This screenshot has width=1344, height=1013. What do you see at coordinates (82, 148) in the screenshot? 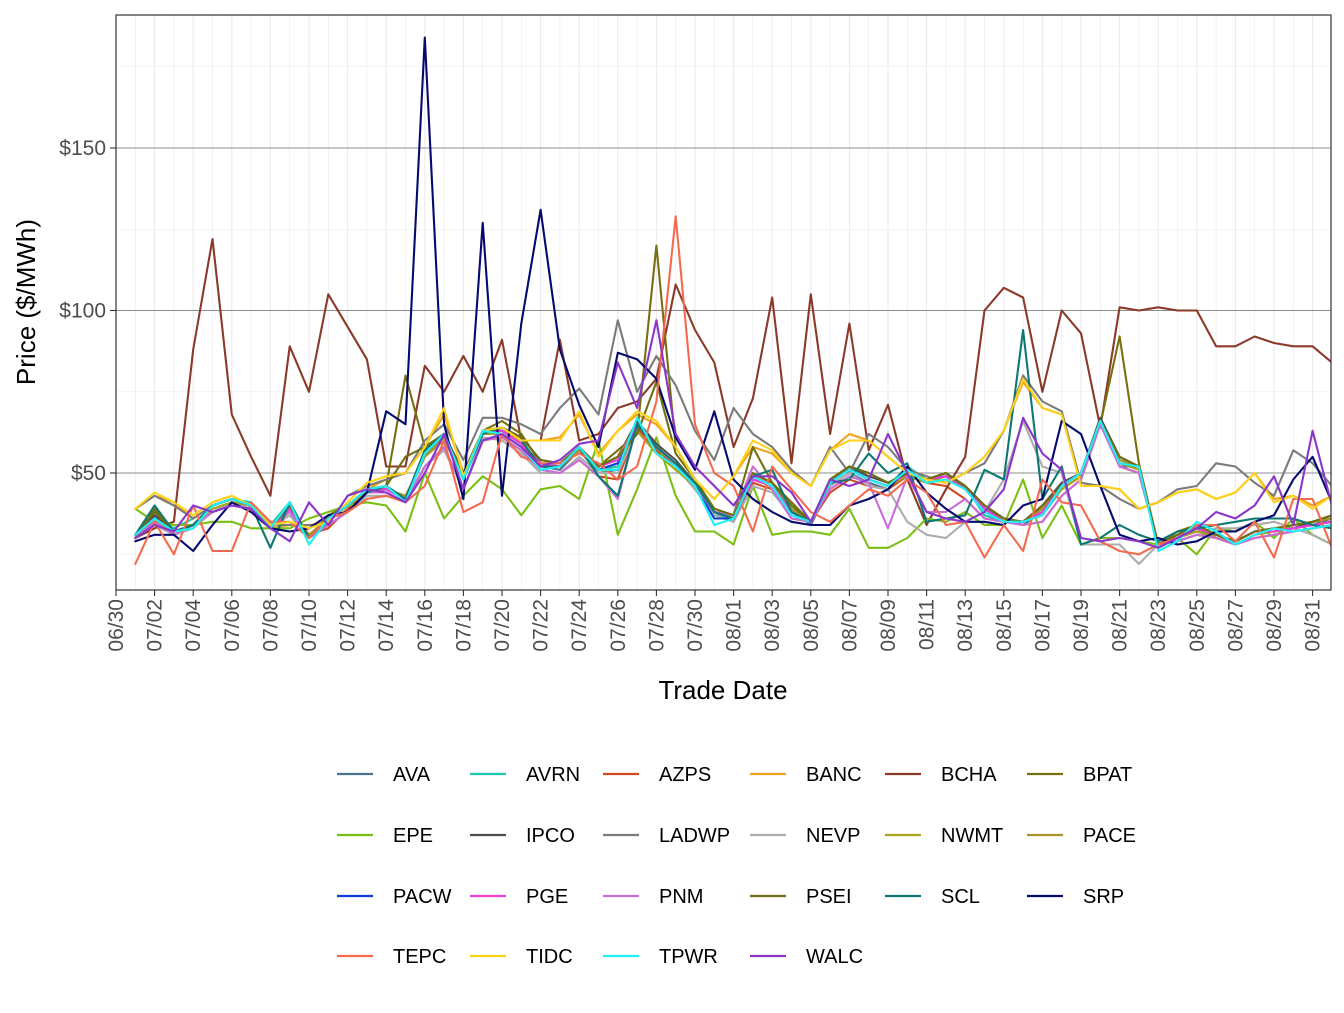
I see `y-tick-label: $150` at bounding box center [82, 148].